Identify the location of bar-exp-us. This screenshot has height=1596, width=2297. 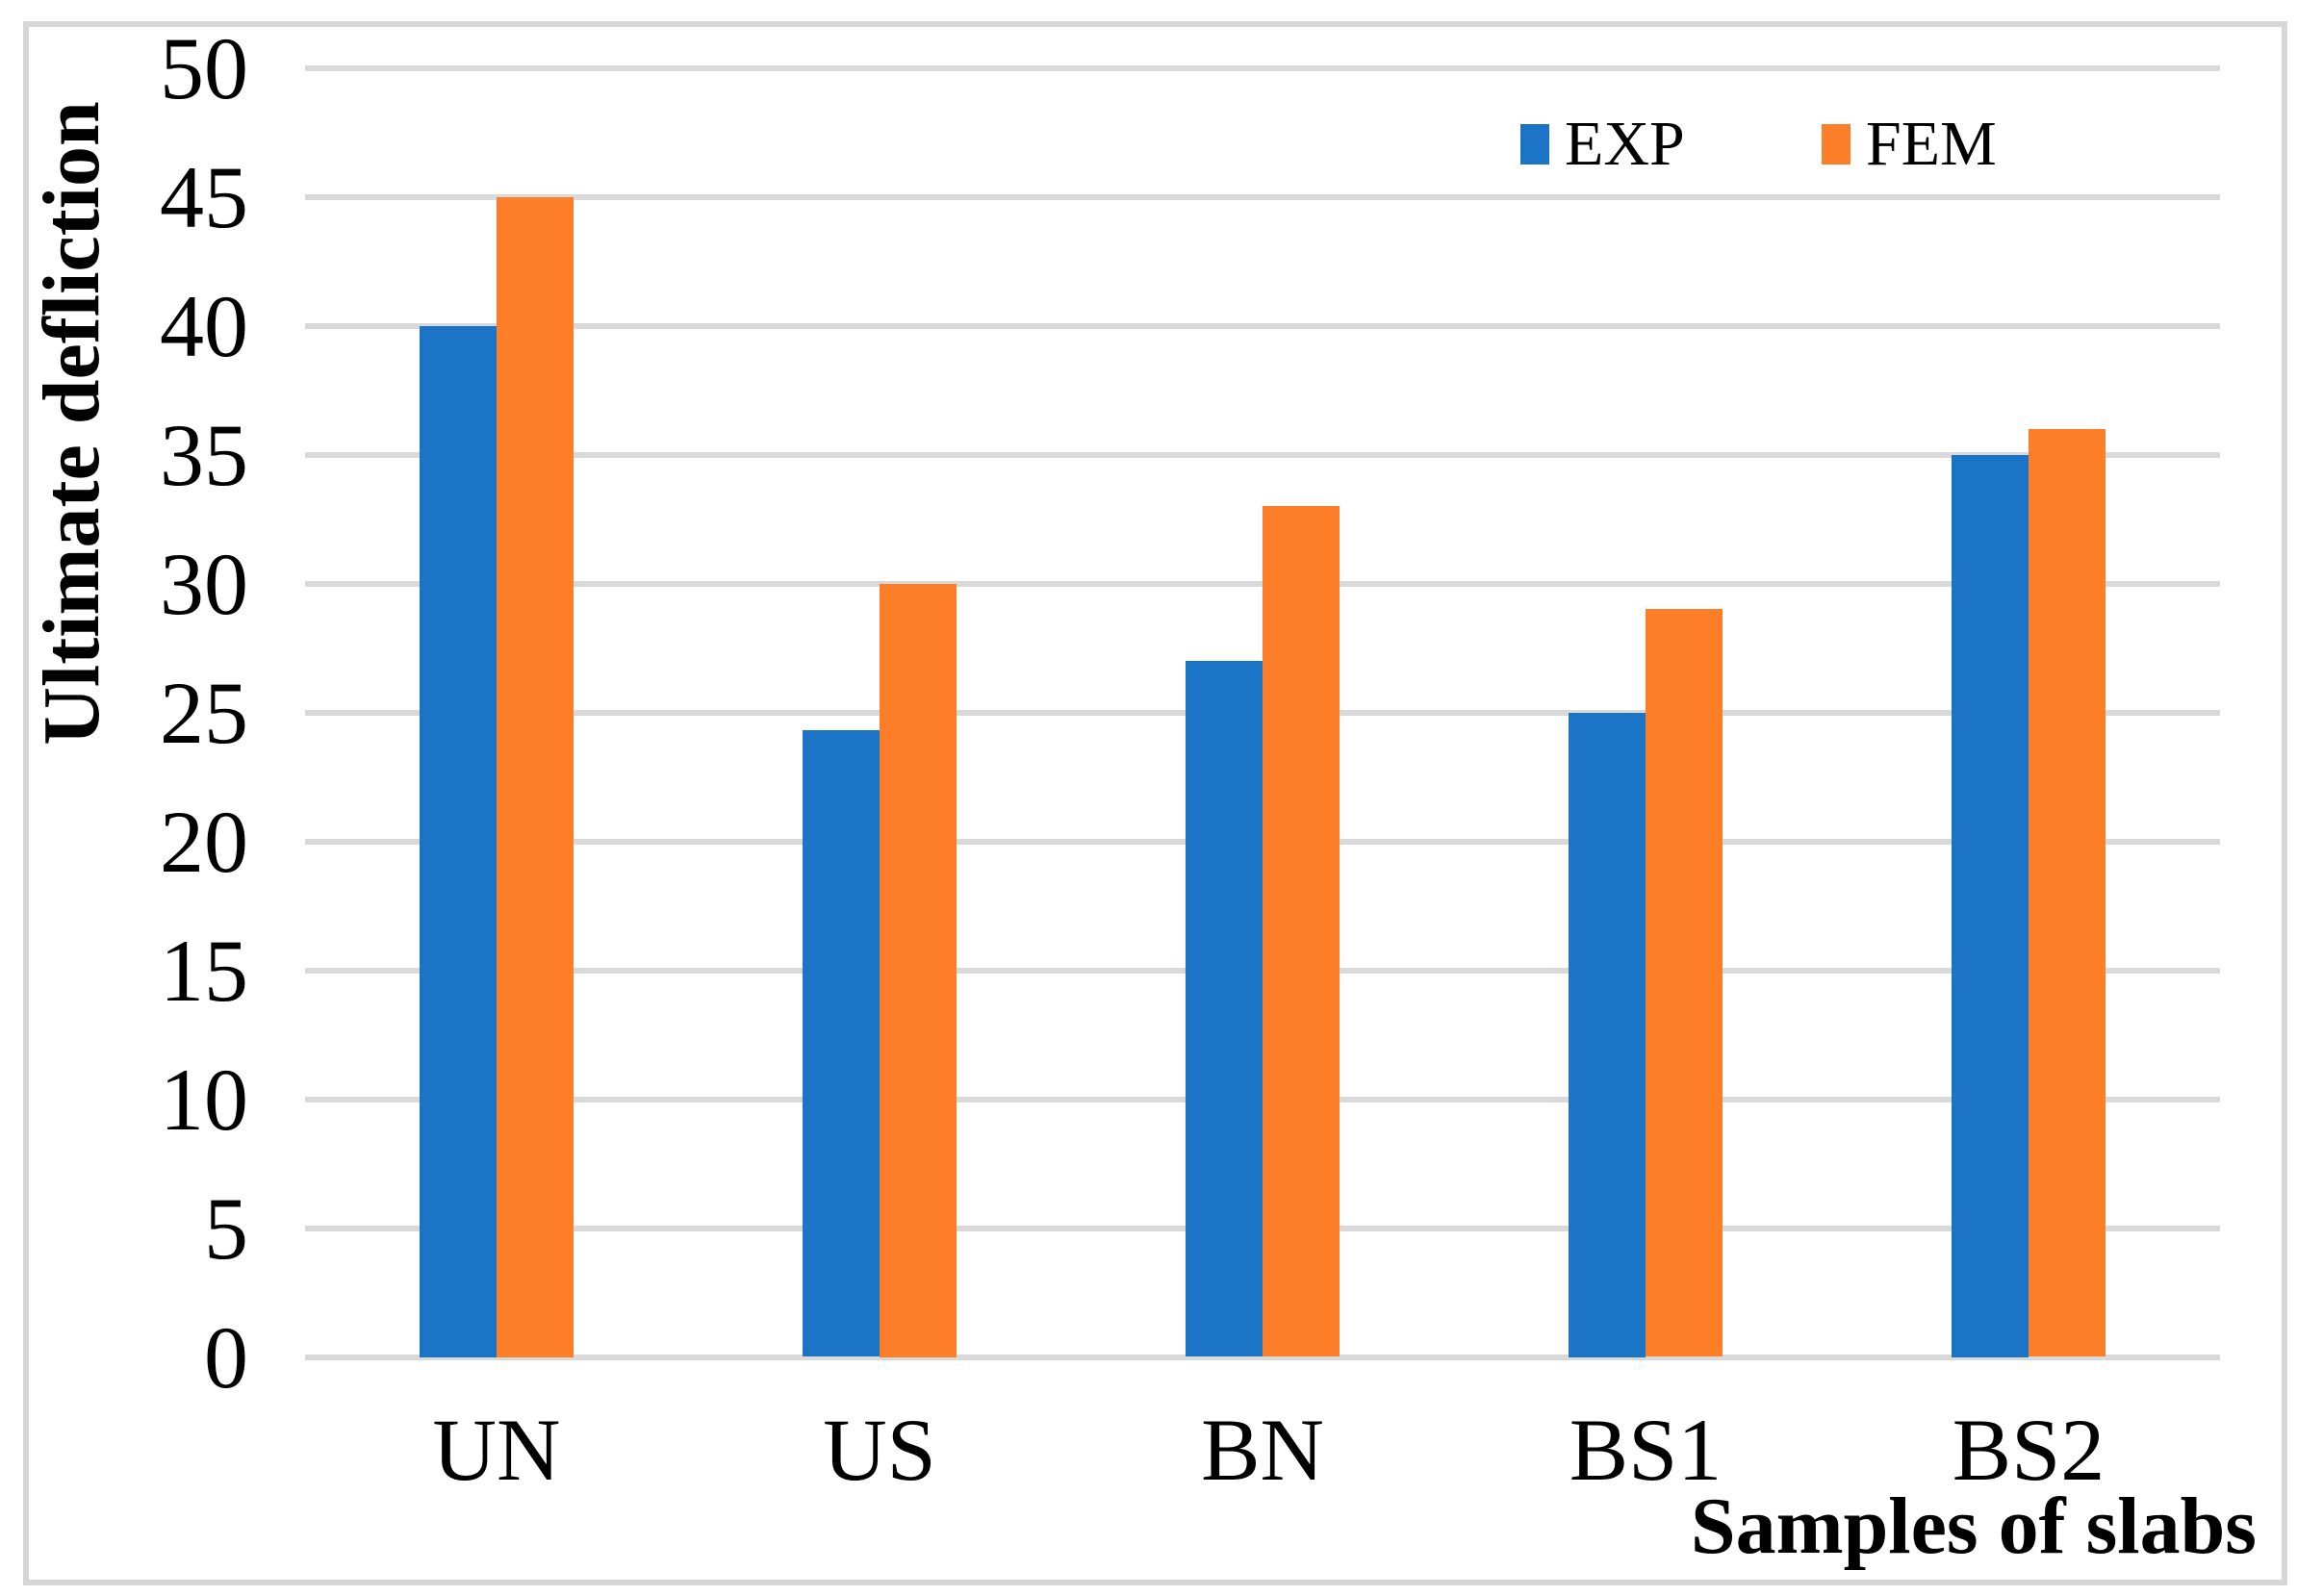
(842, 1043).